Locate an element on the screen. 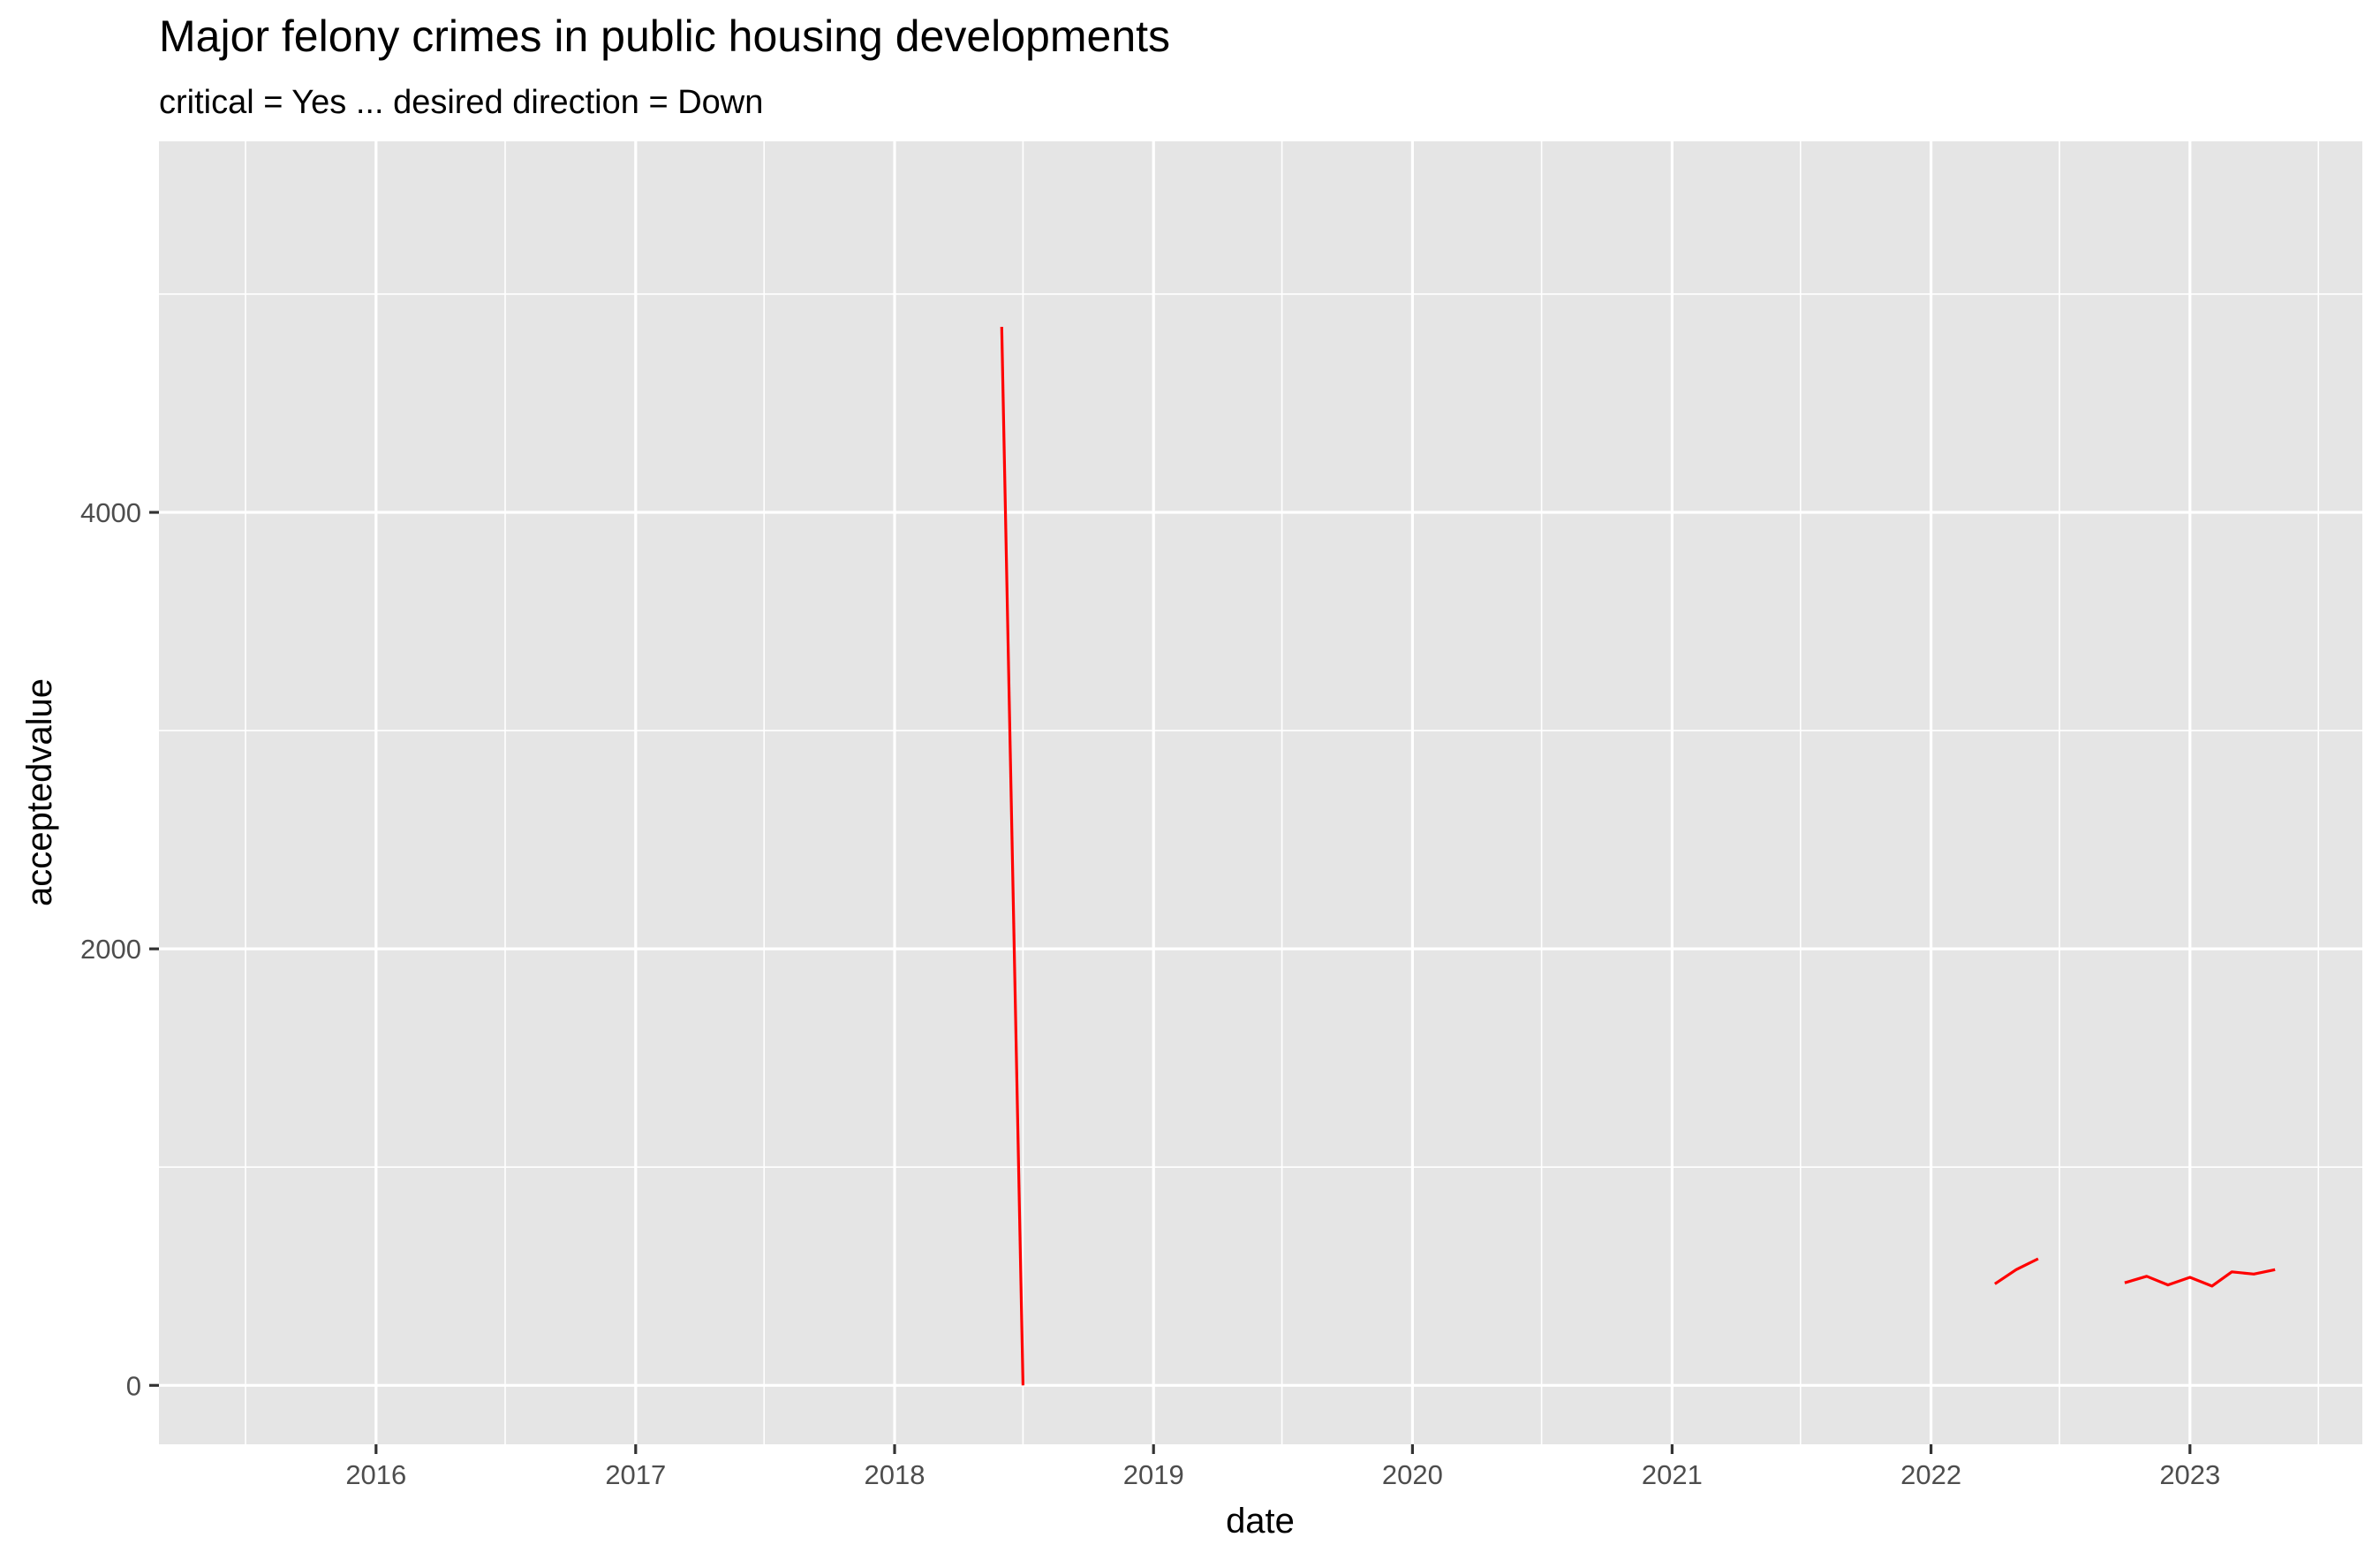  x-tick-label: 2016 is located at coordinates (375, 1474).